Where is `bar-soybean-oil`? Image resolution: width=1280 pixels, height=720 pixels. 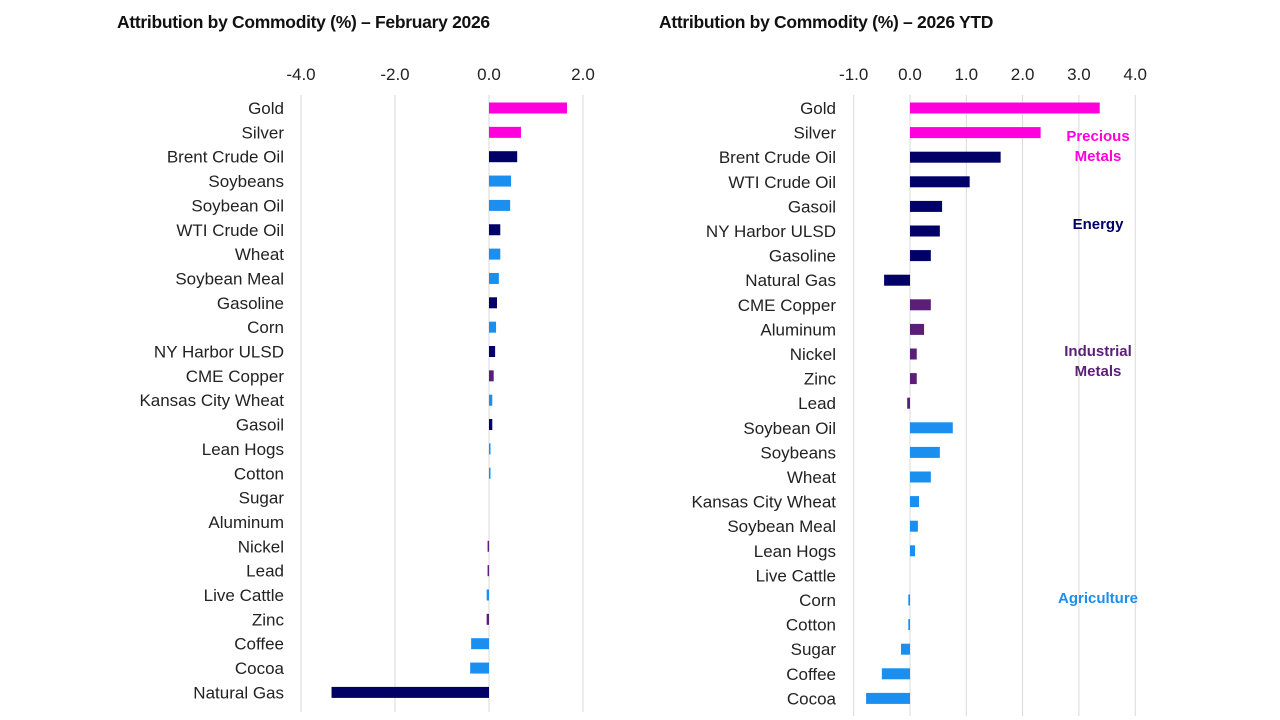
bar-soybean-oil is located at coordinates (500, 205).